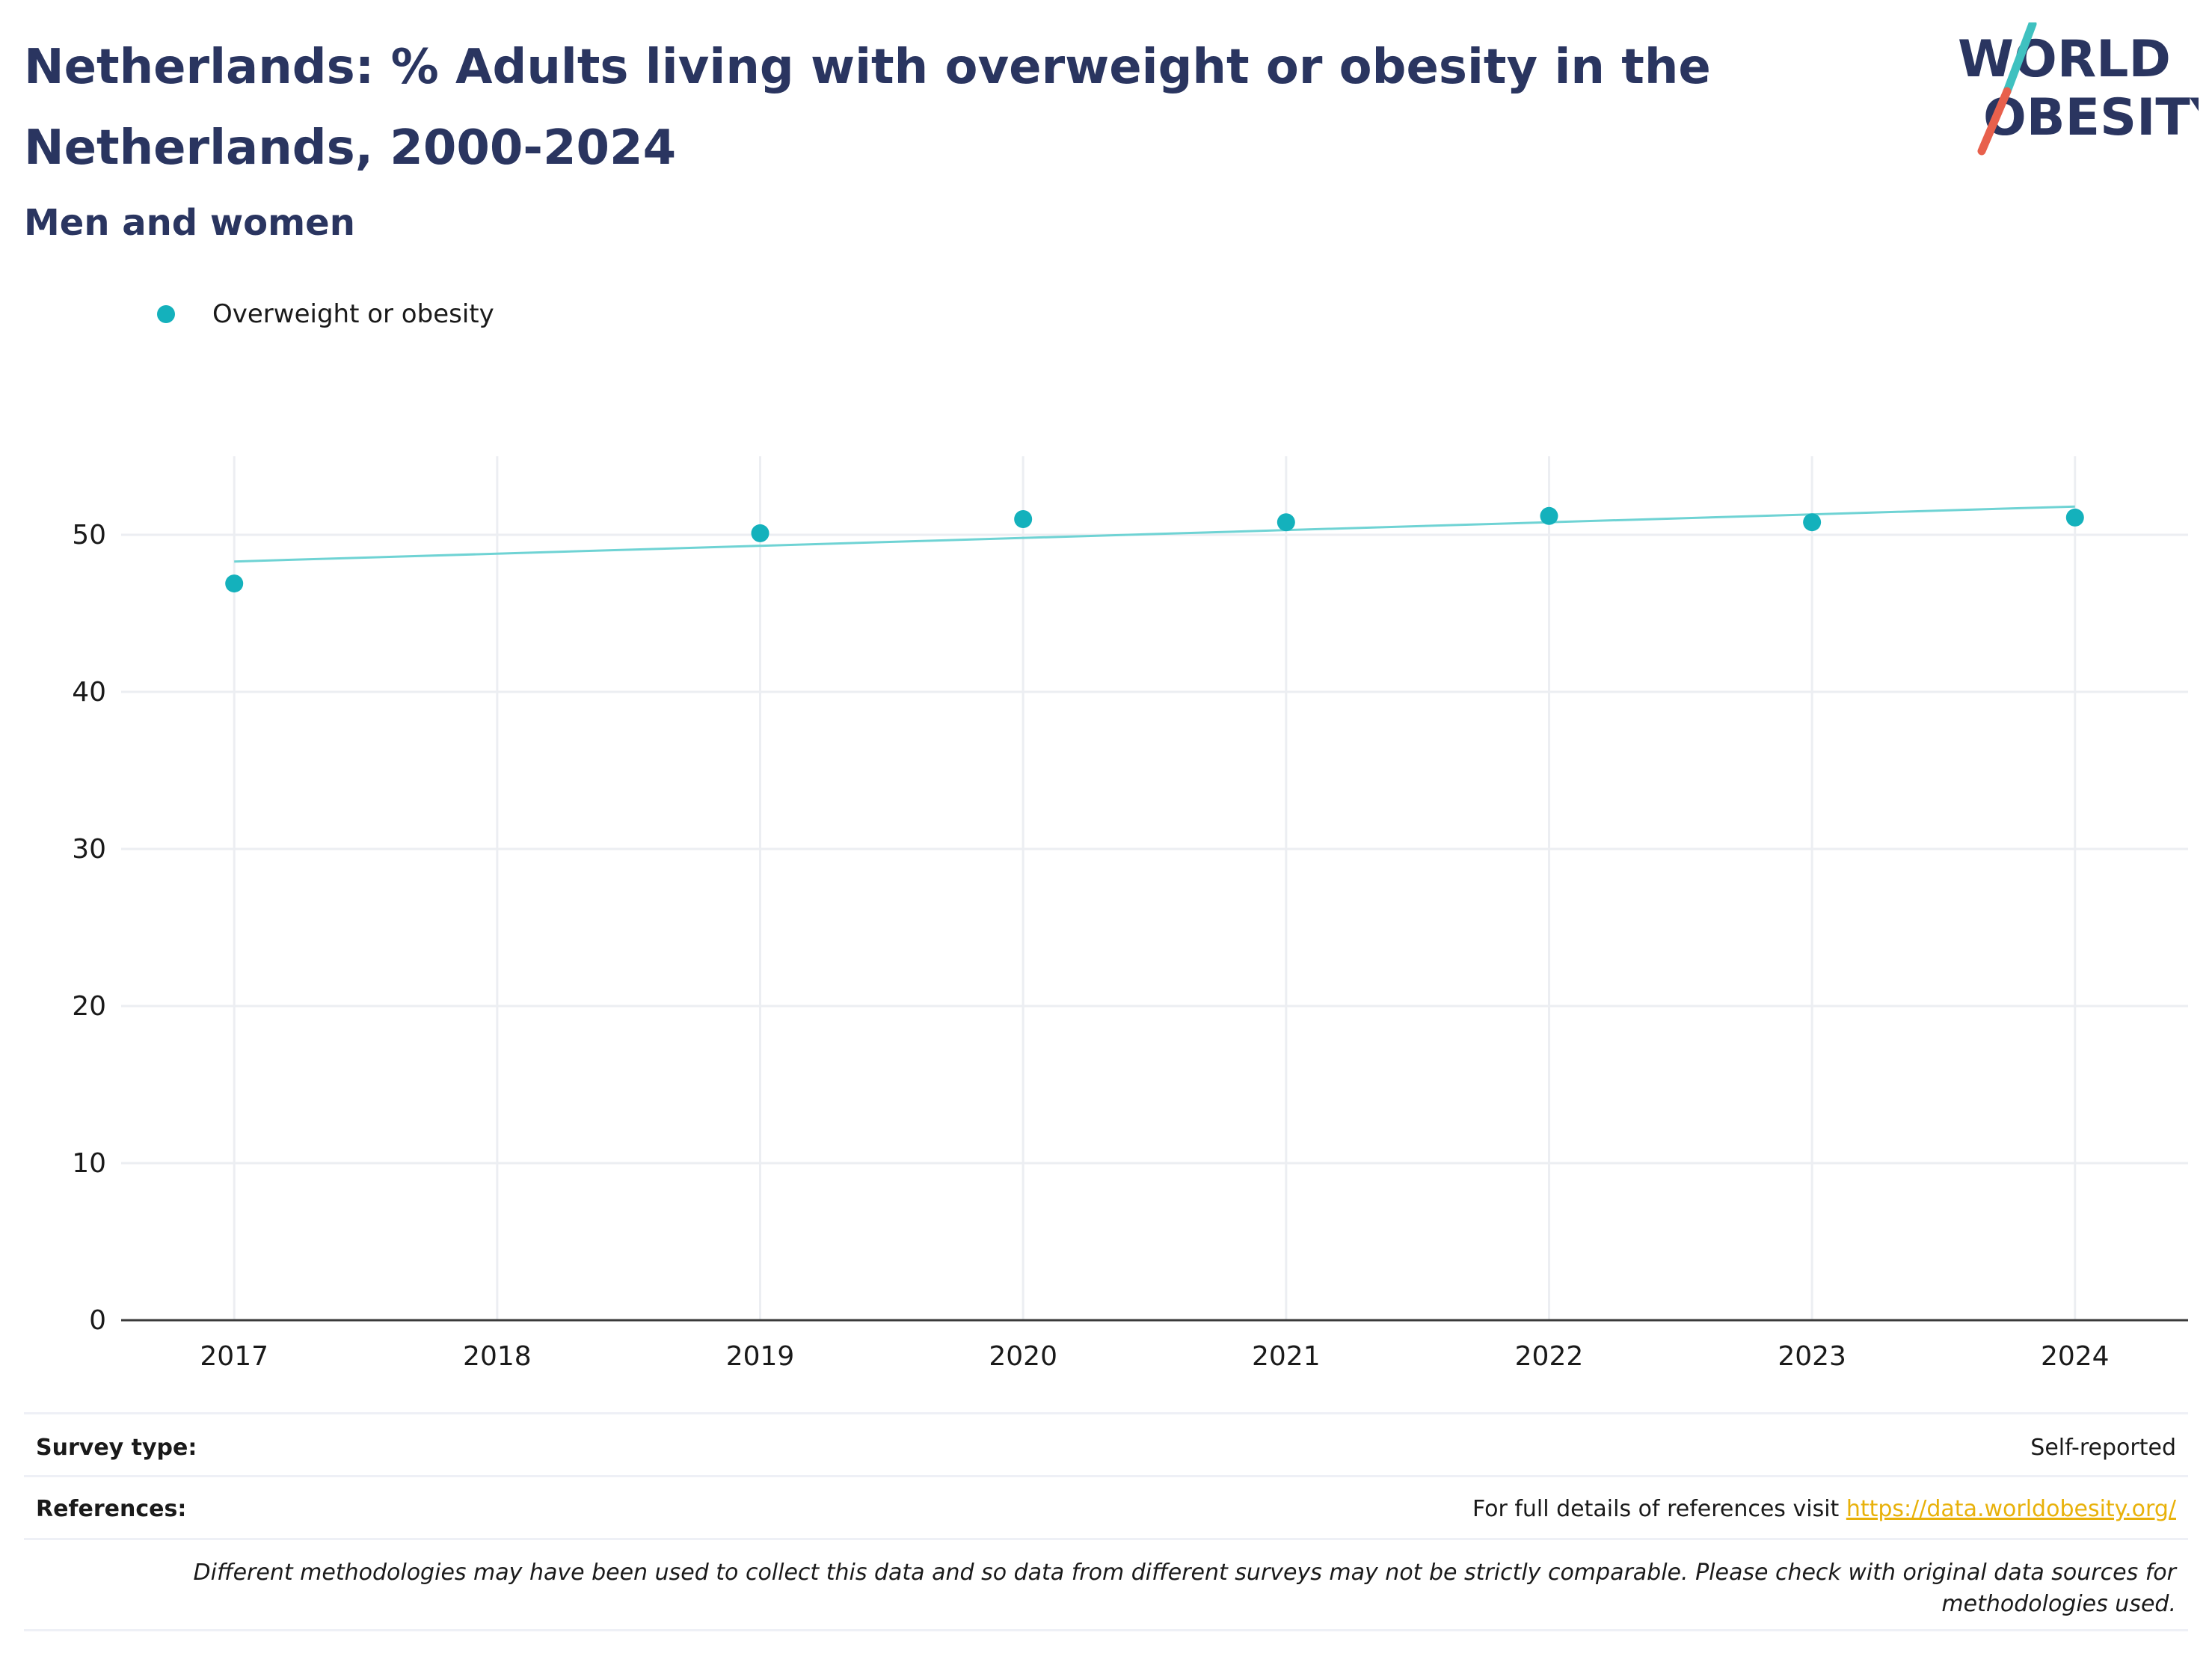 The height and width of the screenshot is (1671, 2212). Describe the element at coordinates (353, 314) in the screenshot. I see `legend-label: Overweight or obesity` at that location.